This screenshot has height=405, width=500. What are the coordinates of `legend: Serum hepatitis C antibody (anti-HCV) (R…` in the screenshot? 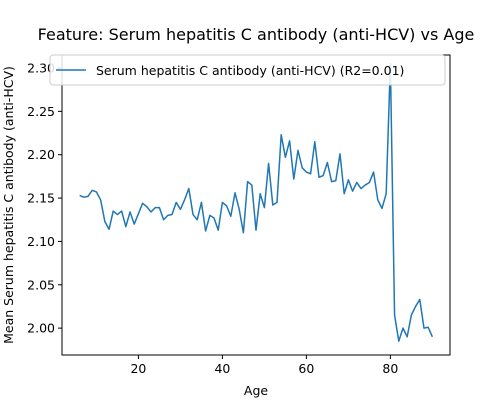 It's located at (247, 70).